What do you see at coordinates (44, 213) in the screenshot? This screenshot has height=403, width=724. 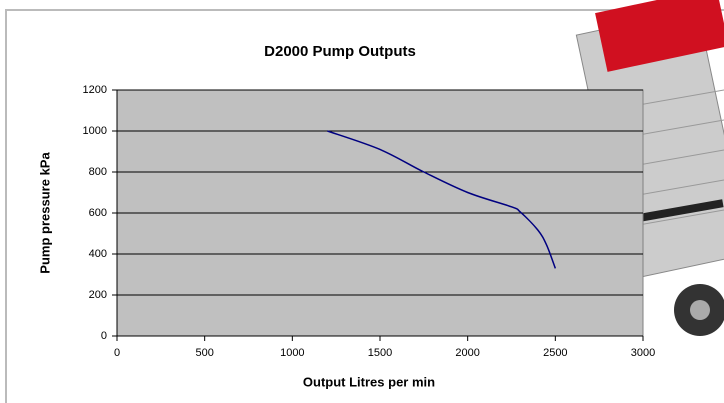 I see `y-axis-title: Pump pressure kPa` at bounding box center [44, 213].